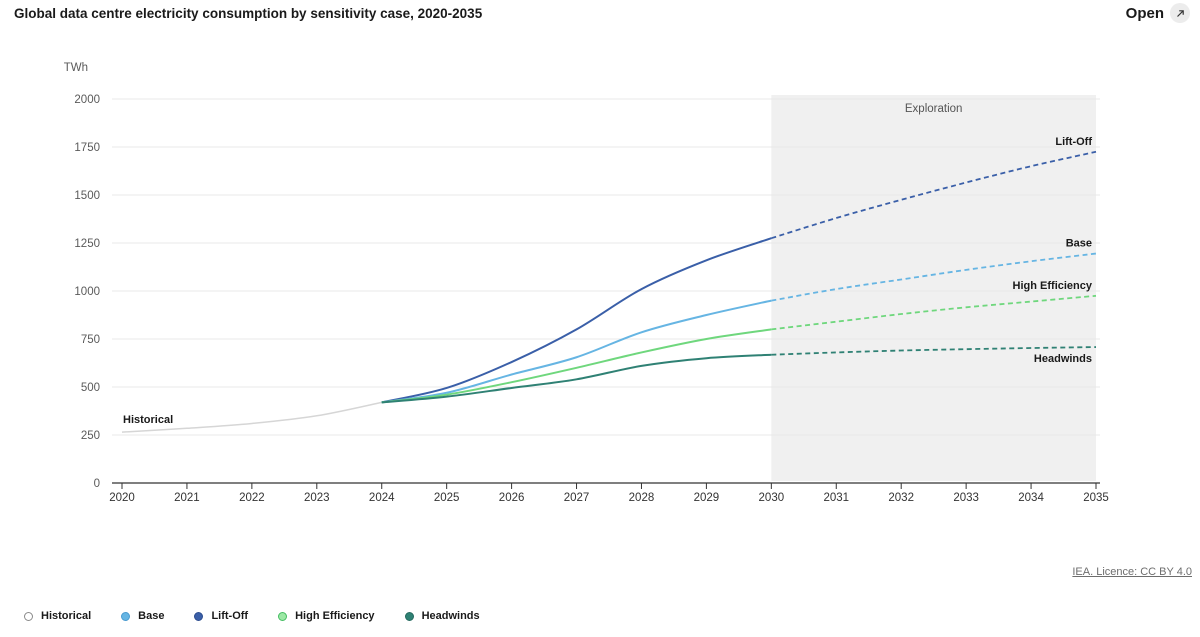  I want to click on legend-item-lift-off: Lift-Off, so click(221, 616).